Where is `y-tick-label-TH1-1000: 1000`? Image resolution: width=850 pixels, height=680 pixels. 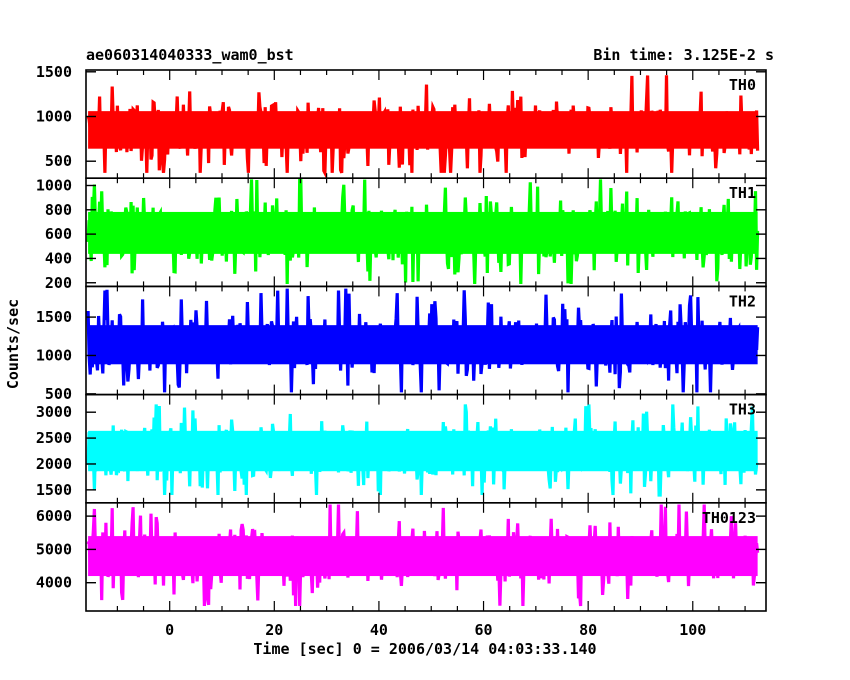
y-tick-label-TH1-1000: 1000 is located at coordinates (54, 185).